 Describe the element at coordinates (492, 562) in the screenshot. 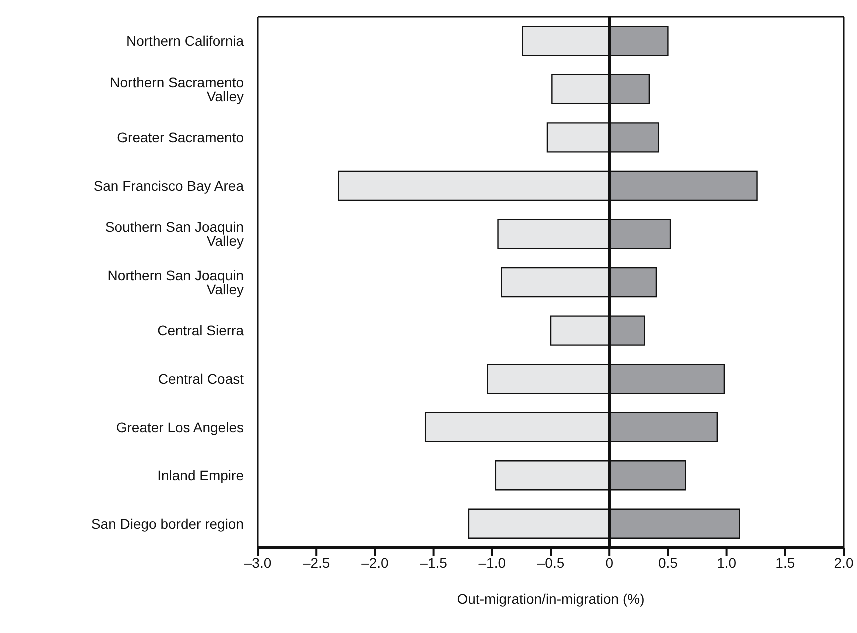

I see `x-tick-label: –1.0` at that location.